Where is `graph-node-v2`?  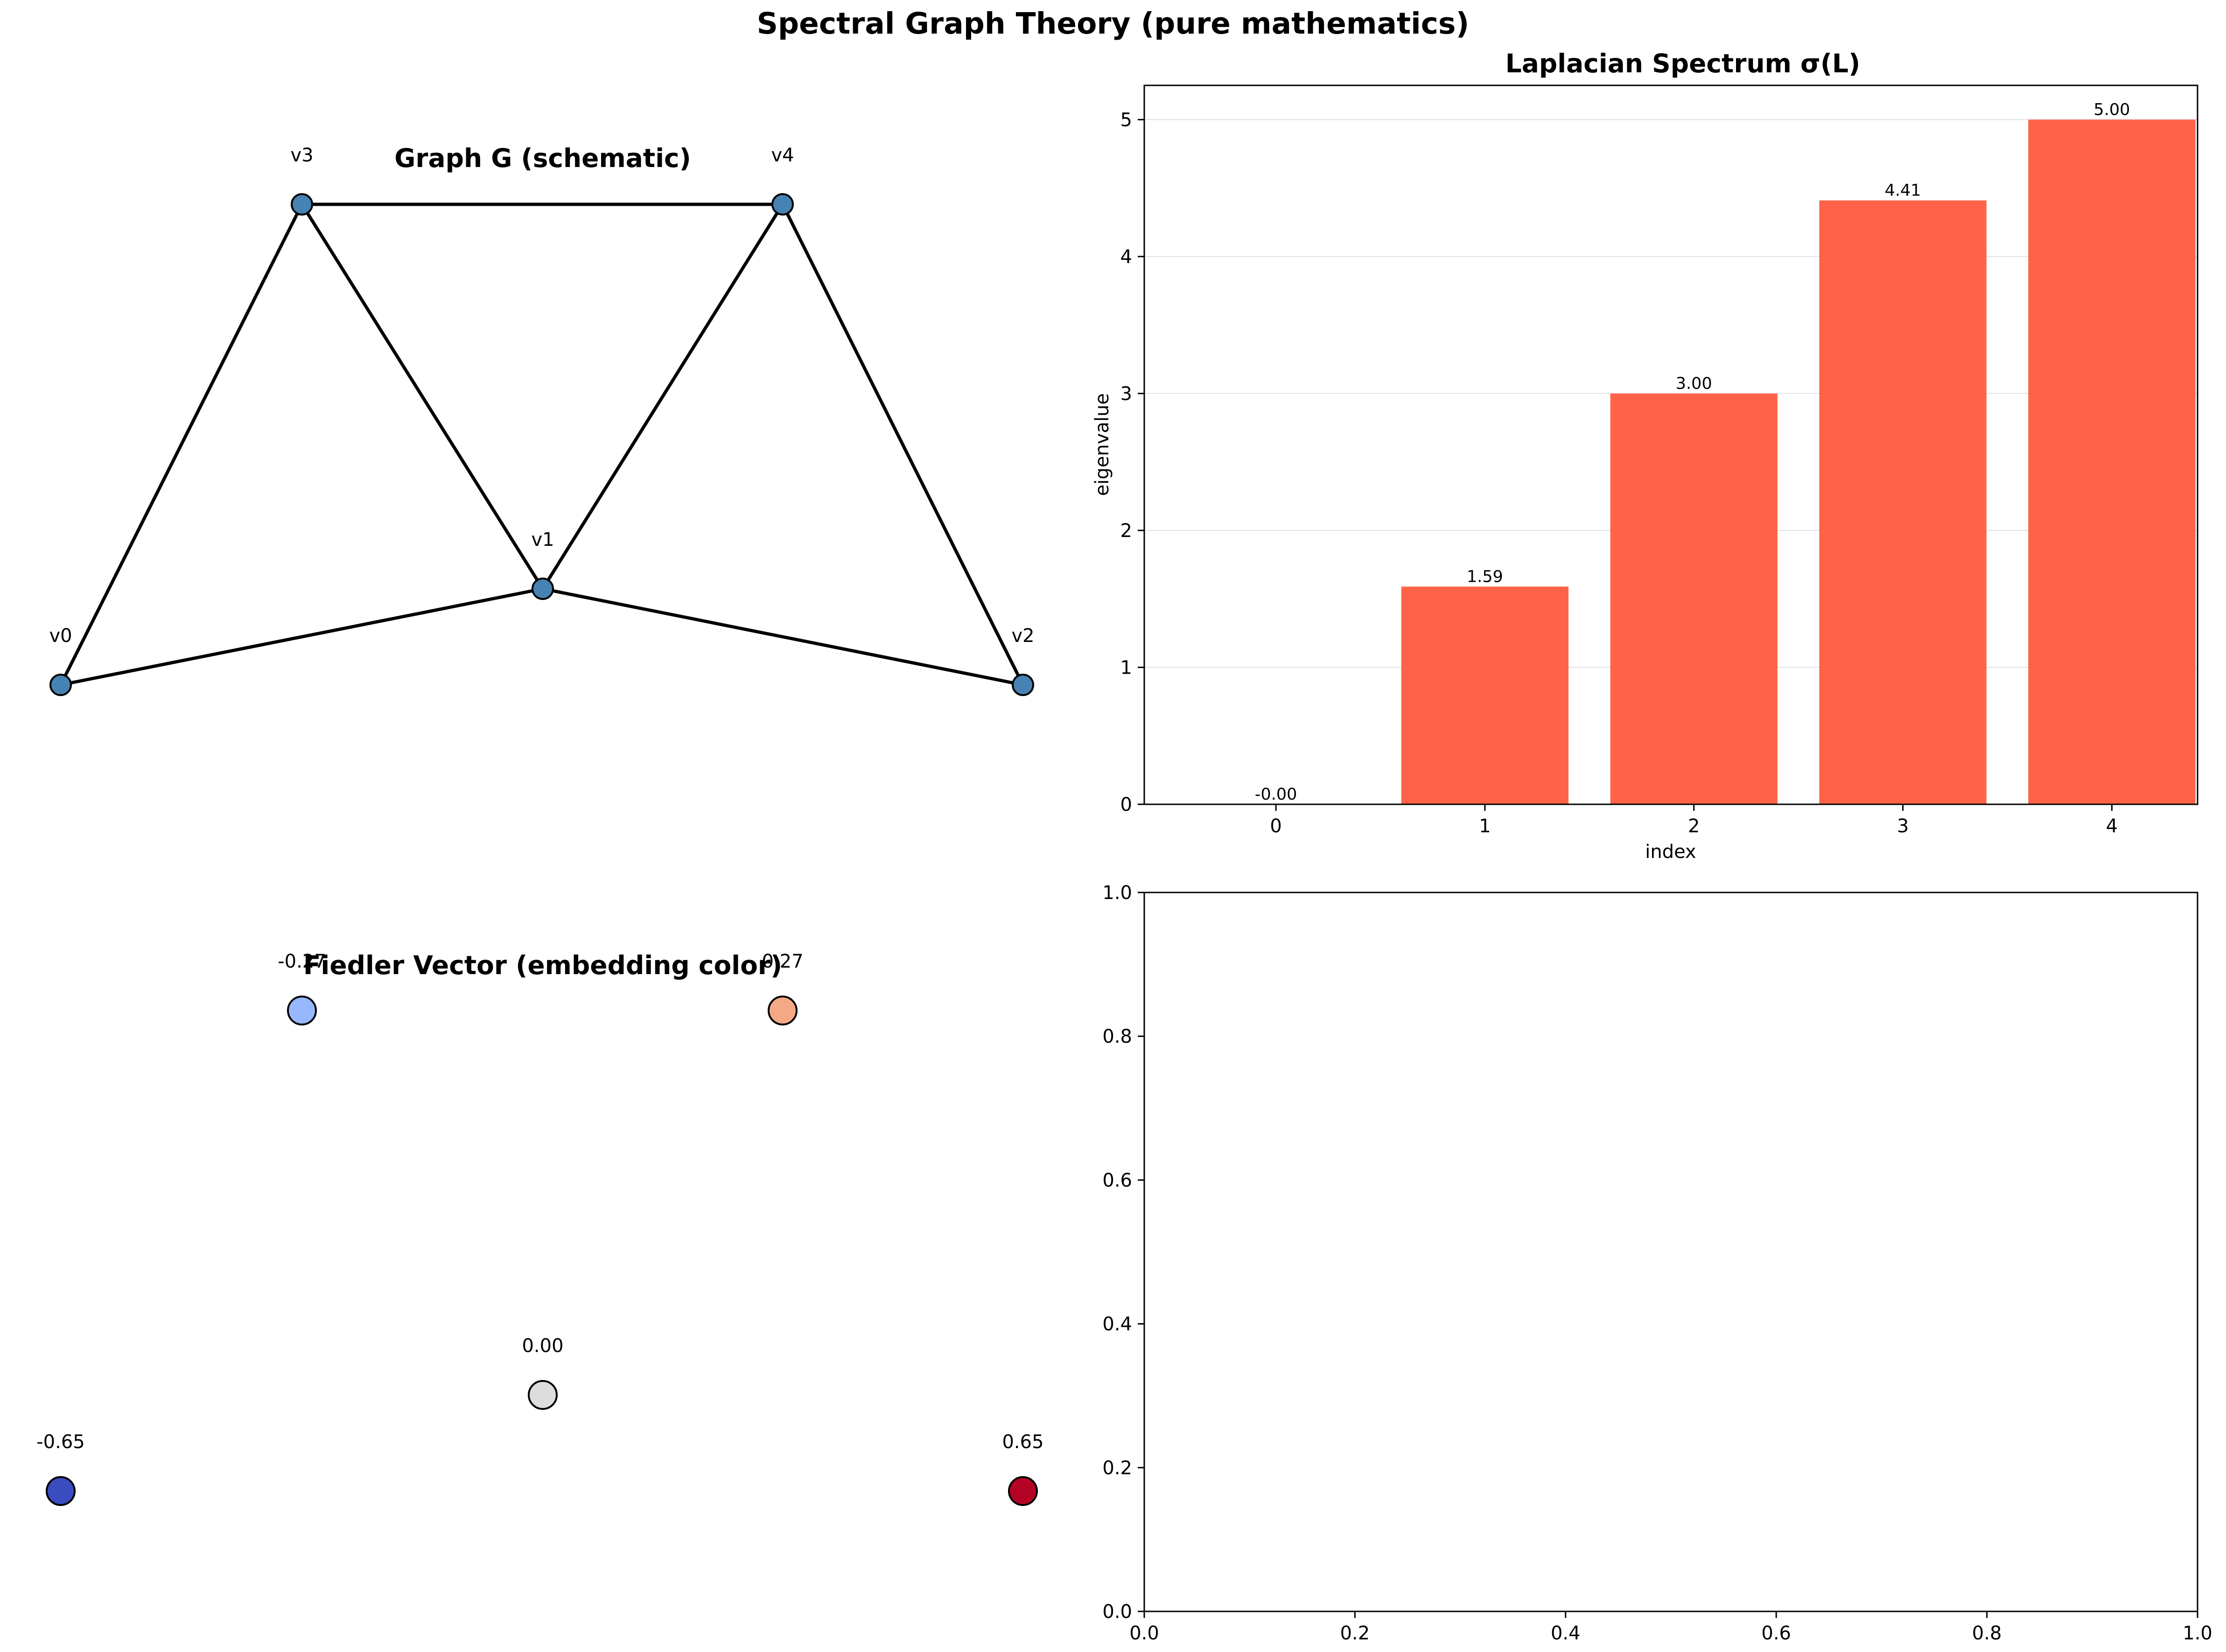 graph-node-v2 is located at coordinates (1023, 685).